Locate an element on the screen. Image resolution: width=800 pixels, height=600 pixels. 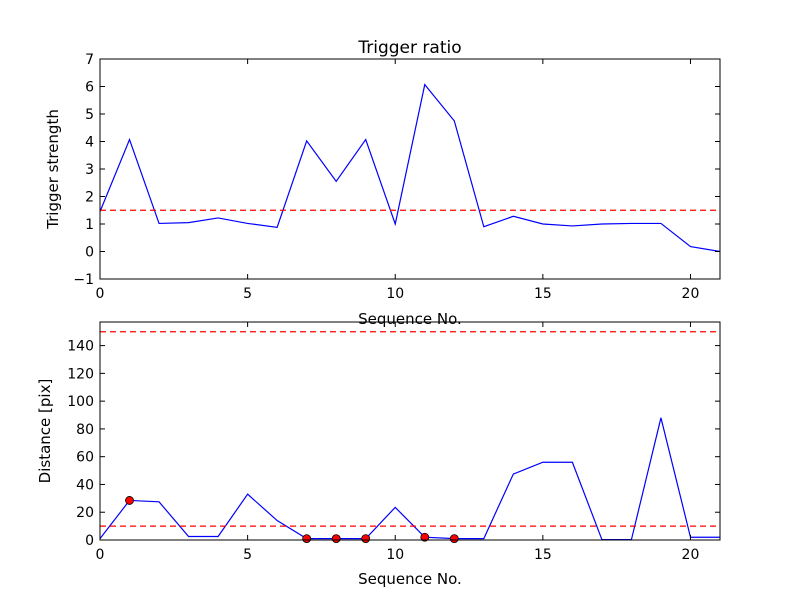
y-axis-label: Trigger strength is located at coordinates (53, 169).